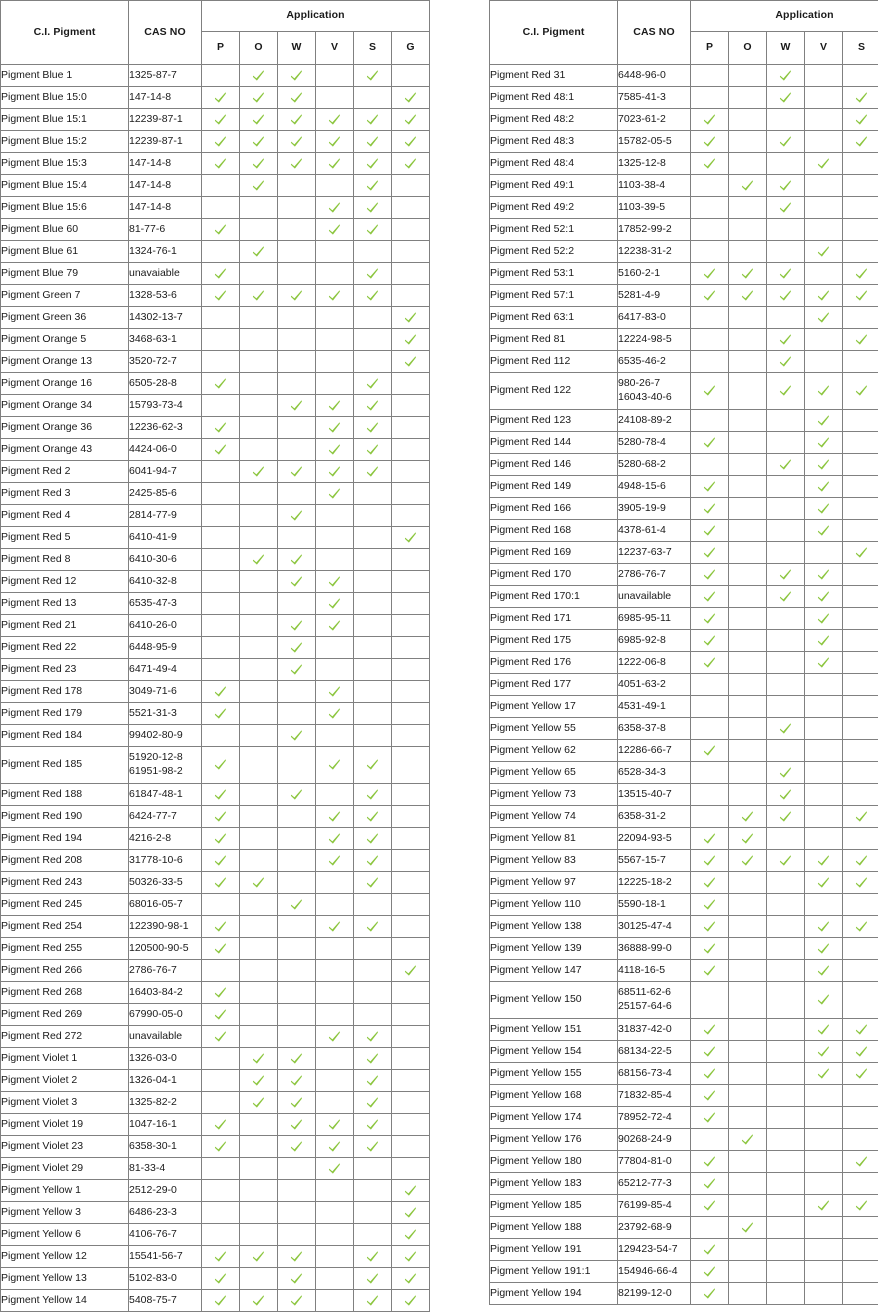 Image resolution: width=878 pixels, height=1312 pixels. Describe the element at coordinates (654, 1118) in the screenshot. I see `cell-cas-number: 78952-72-4` at that location.